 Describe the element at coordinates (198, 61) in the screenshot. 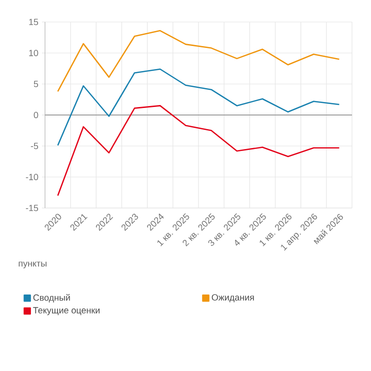

I see `line-series` at that location.